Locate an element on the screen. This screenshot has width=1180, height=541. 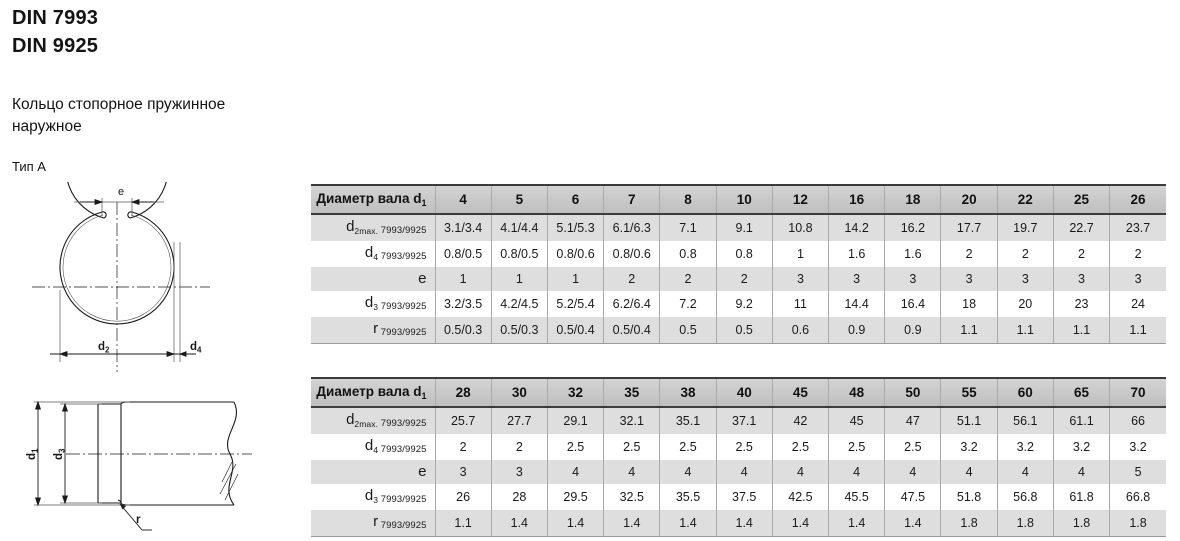
data-cell: 4.2/4.5 is located at coordinates (519, 304).